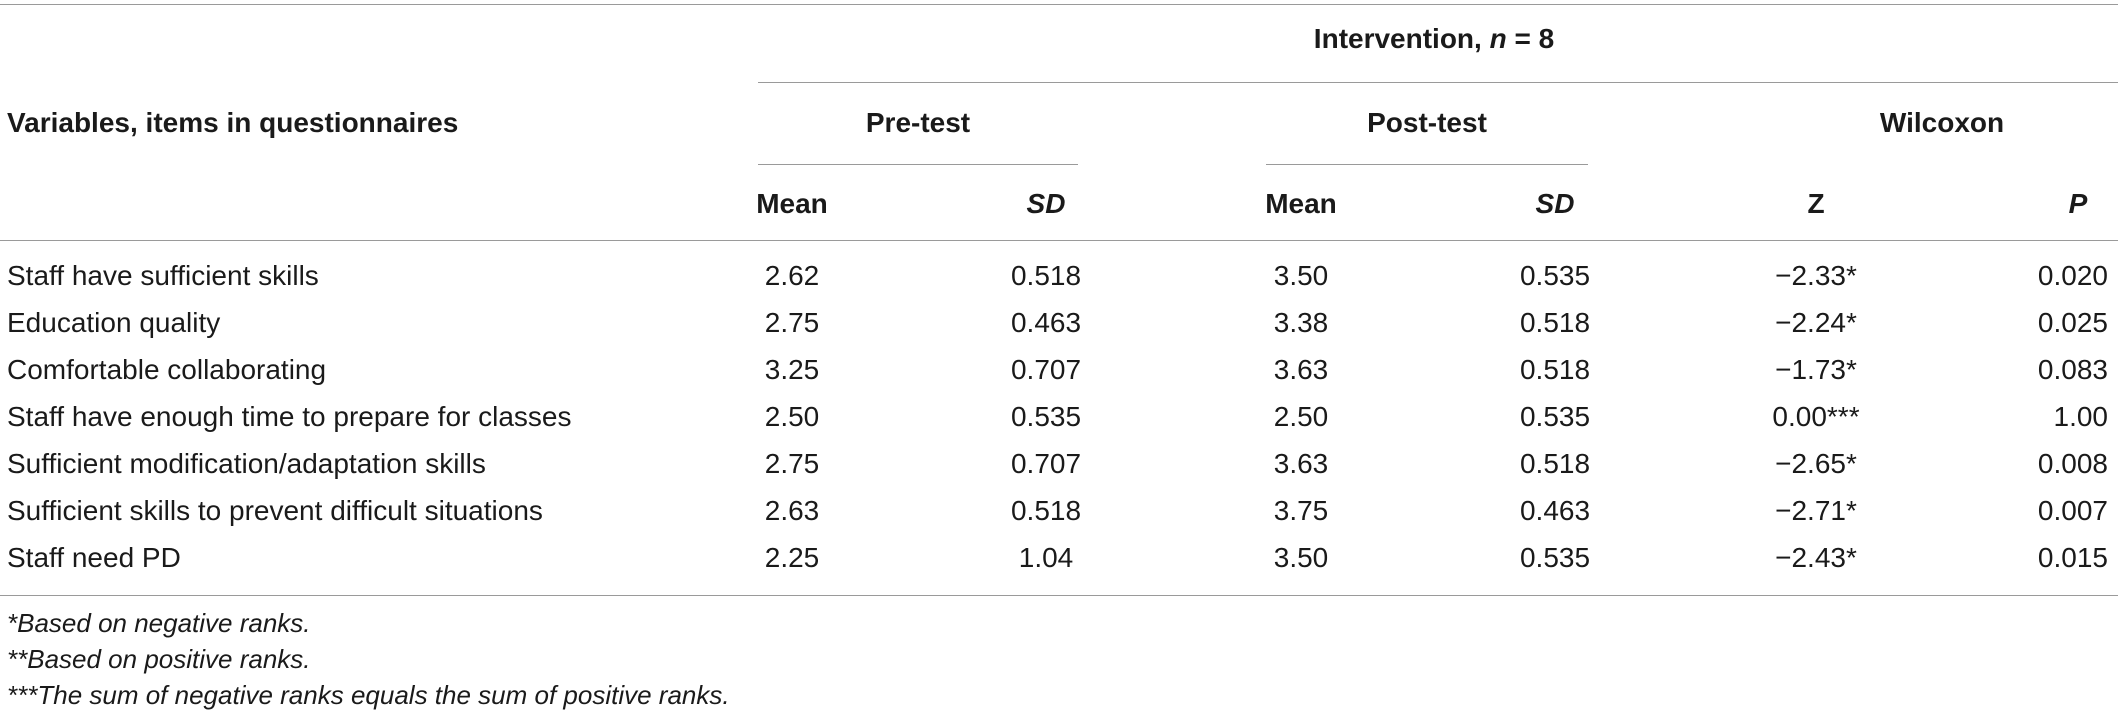 The image size is (2118, 718). I want to click on cell-pre-sd: 0.535, so click(1046, 416).